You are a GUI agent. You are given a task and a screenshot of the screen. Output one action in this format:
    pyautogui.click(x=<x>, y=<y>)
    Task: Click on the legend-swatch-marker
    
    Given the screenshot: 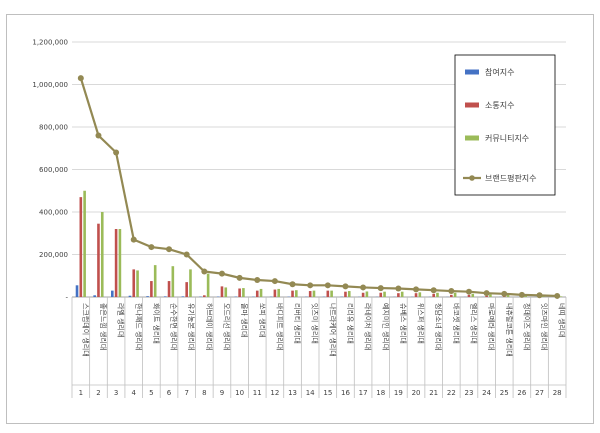 What is the action you would take?
    pyautogui.click(x=472, y=178)
    